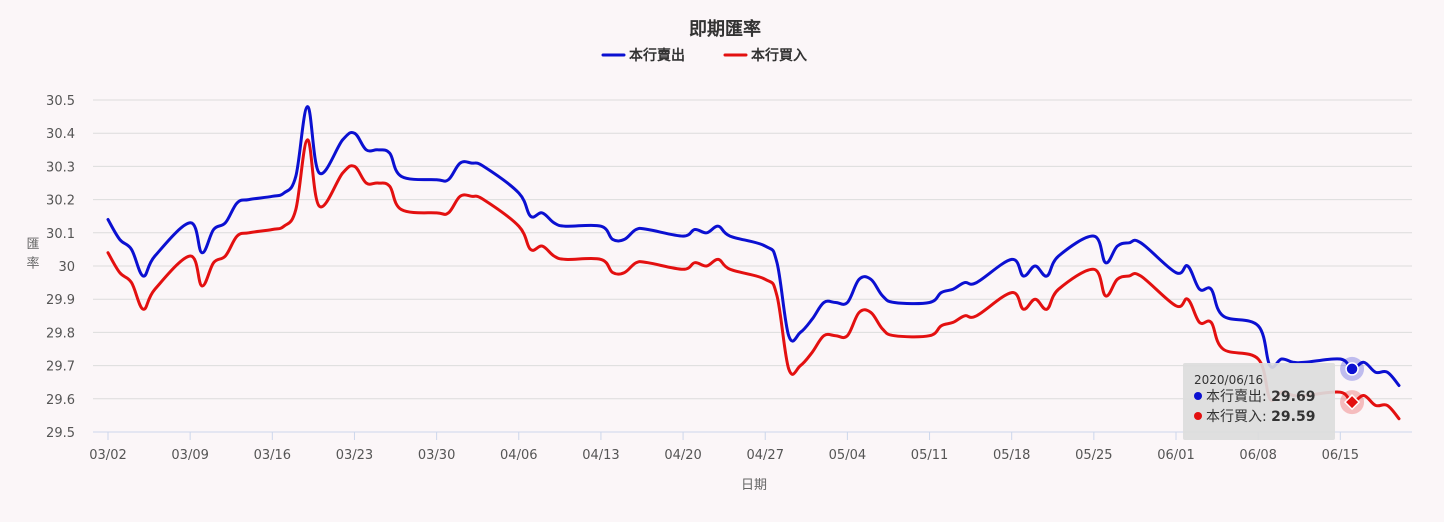  Describe the element at coordinates (1234, 397) in the screenshot. I see `tooltip-name-sell: 本行賣出` at that location.